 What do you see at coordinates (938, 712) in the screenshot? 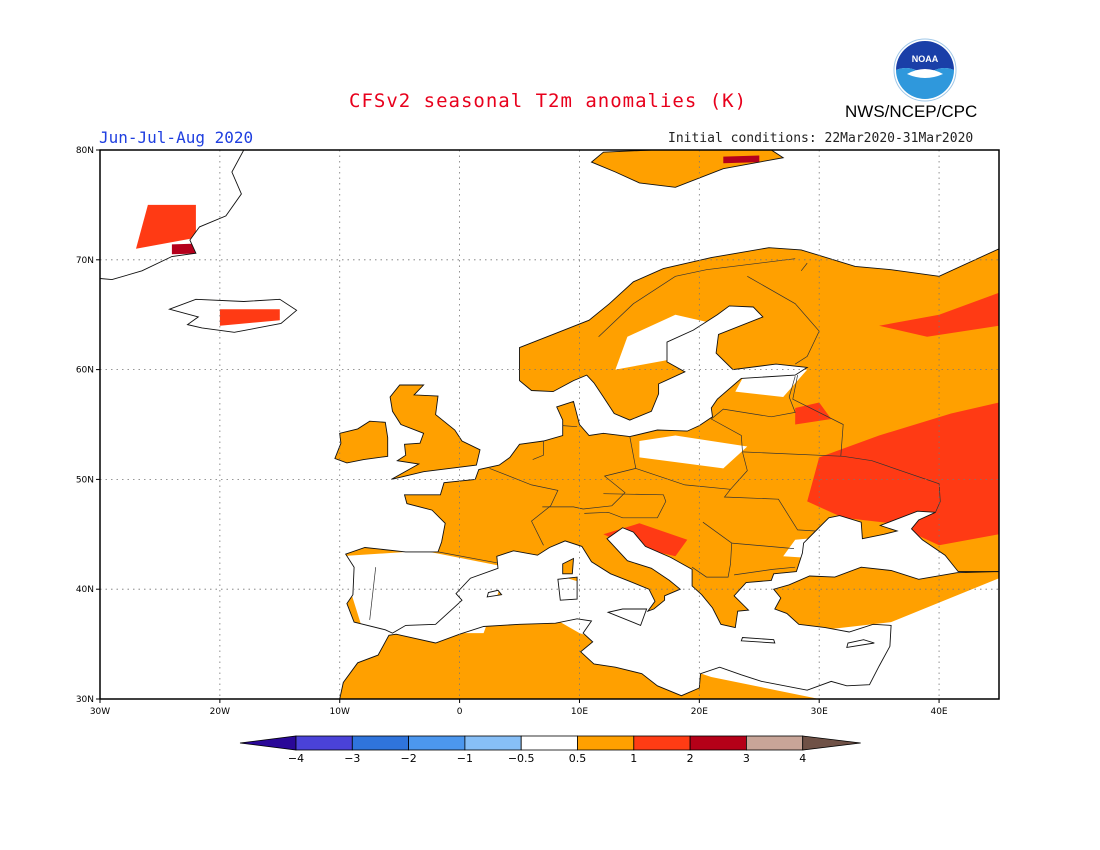
I see `lon-tick-label: 40E` at bounding box center [938, 712].